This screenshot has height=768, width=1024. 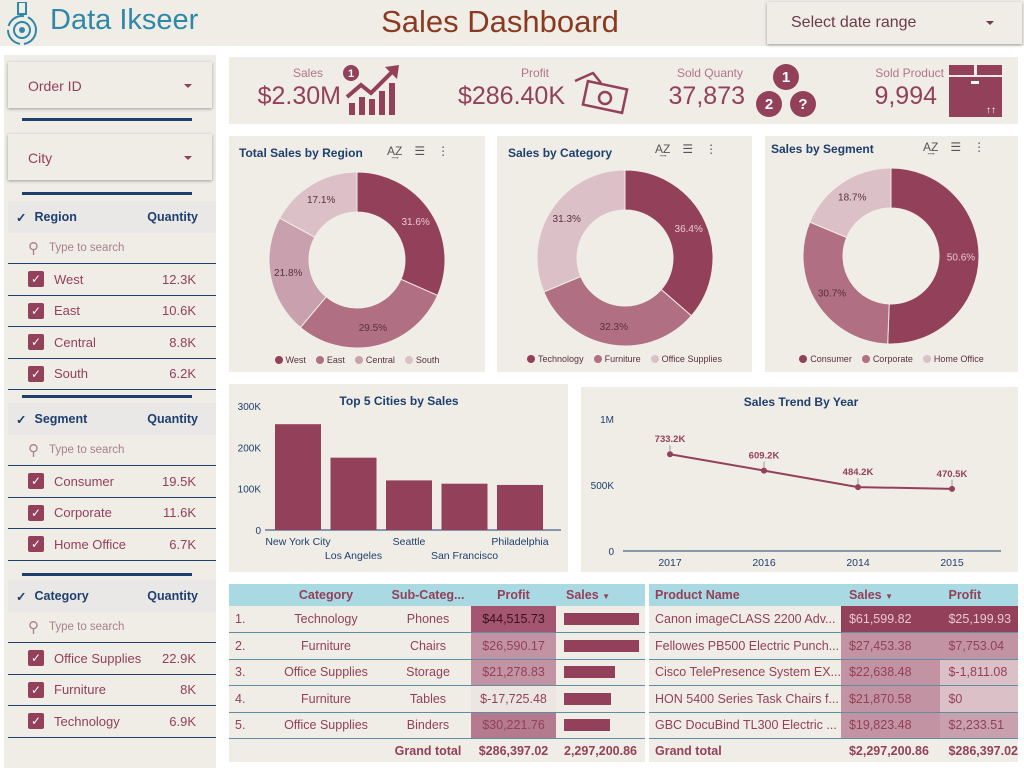 What do you see at coordinates (786, 77) in the screenshot?
I see `svg-text: 1` at bounding box center [786, 77].